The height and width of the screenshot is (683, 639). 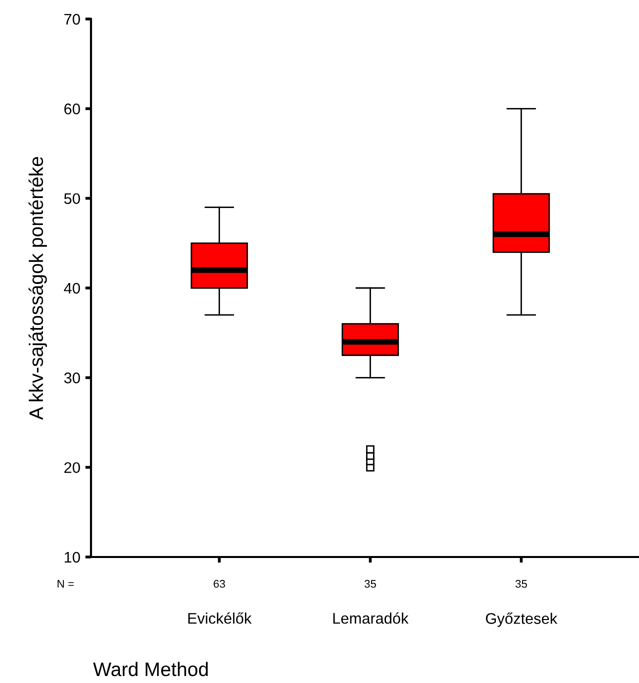 What do you see at coordinates (72, 468) in the screenshot?
I see `y-tick-label: 20` at bounding box center [72, 468].